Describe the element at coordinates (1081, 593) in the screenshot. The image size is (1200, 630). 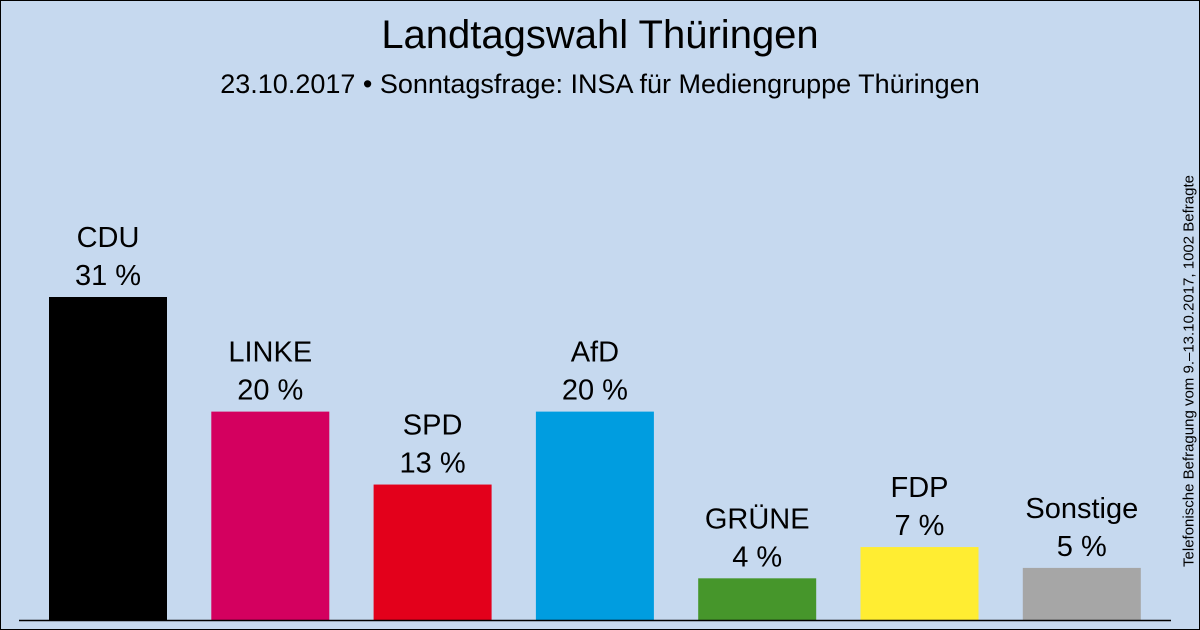
I see `bar-sonstige` at that location.